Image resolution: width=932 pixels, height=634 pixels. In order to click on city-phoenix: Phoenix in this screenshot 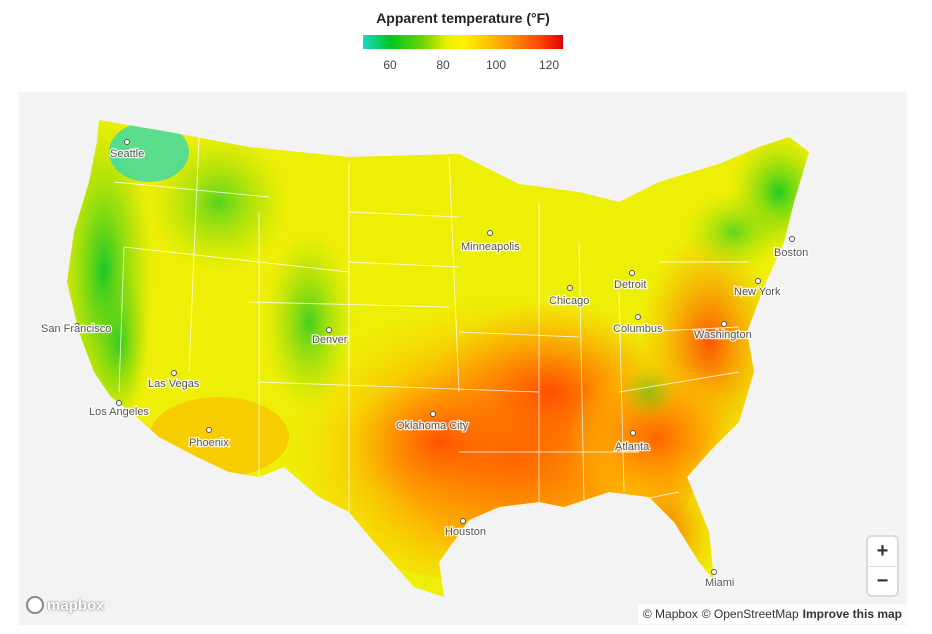, I will do `click(209, 438)`.